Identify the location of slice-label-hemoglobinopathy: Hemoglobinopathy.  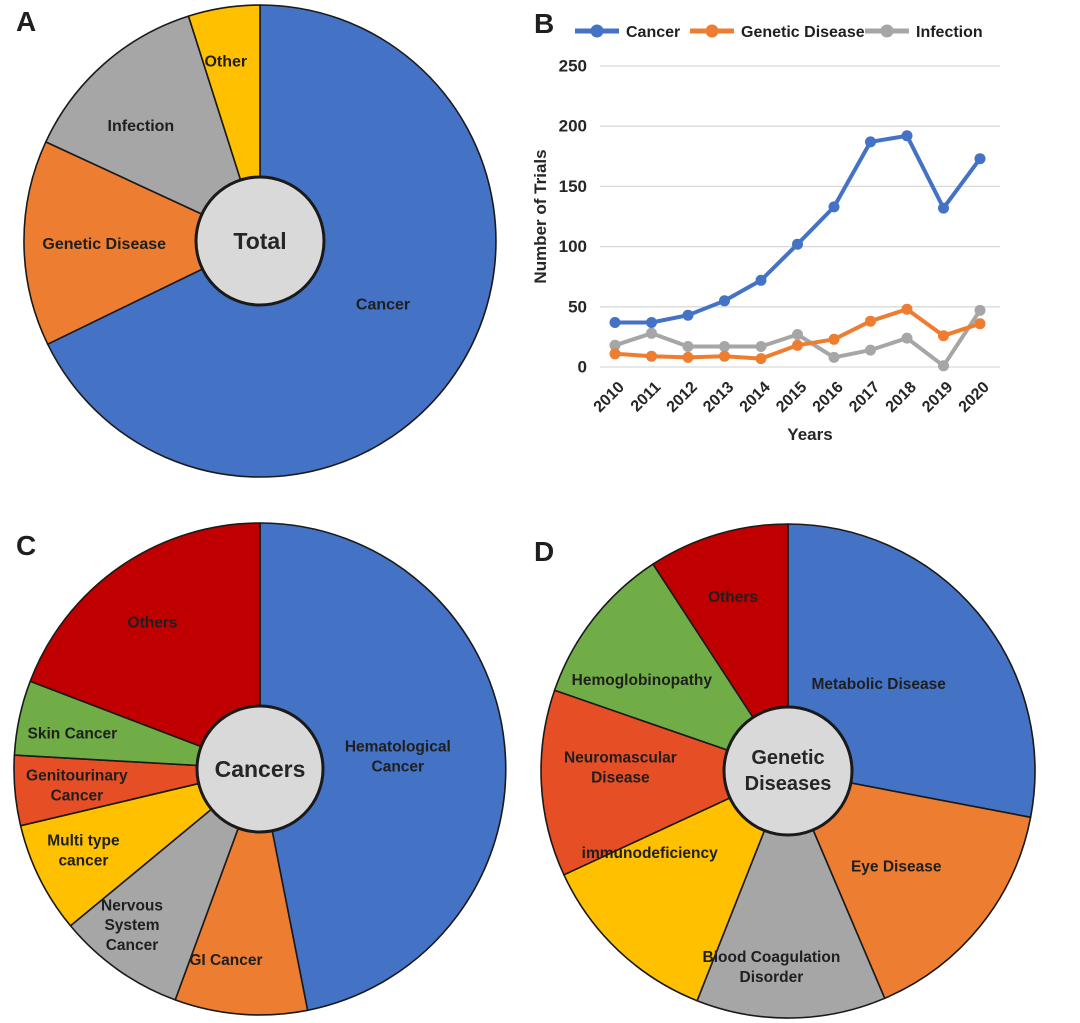
(642, 680).